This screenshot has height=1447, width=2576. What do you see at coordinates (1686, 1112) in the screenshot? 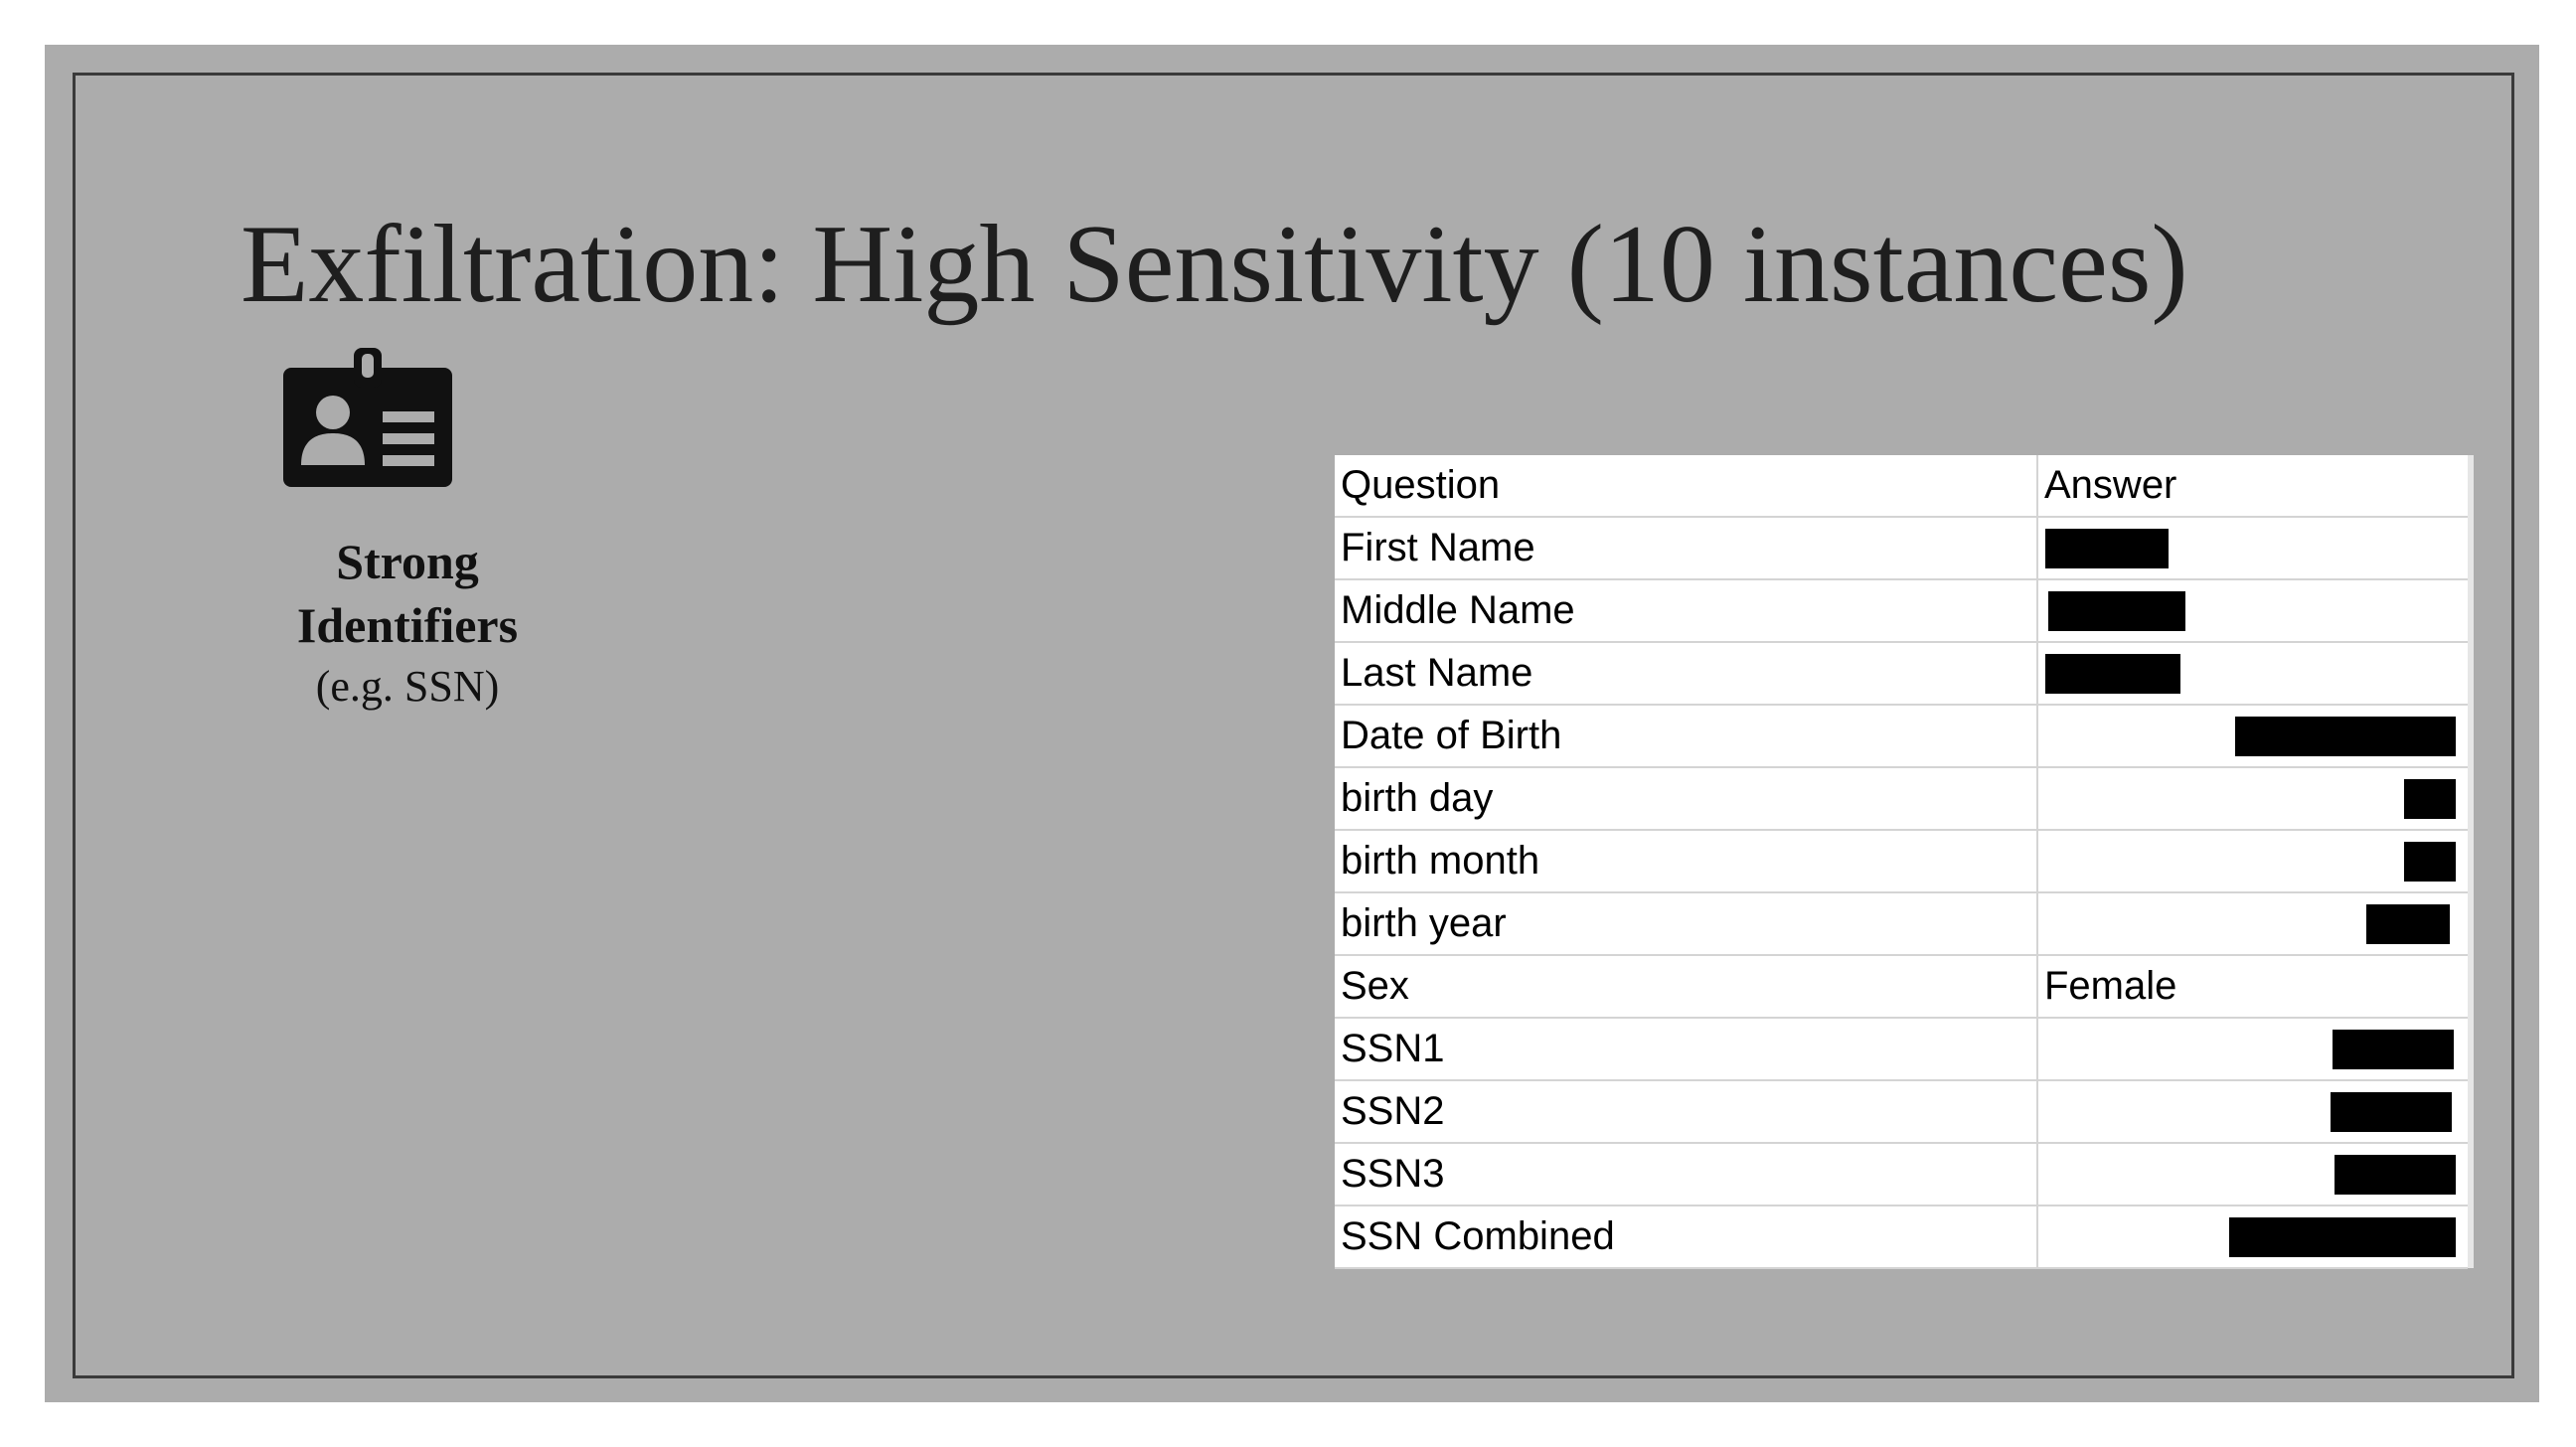
I see `question-cell: SSN2` at bounding box center [1686, 1112].